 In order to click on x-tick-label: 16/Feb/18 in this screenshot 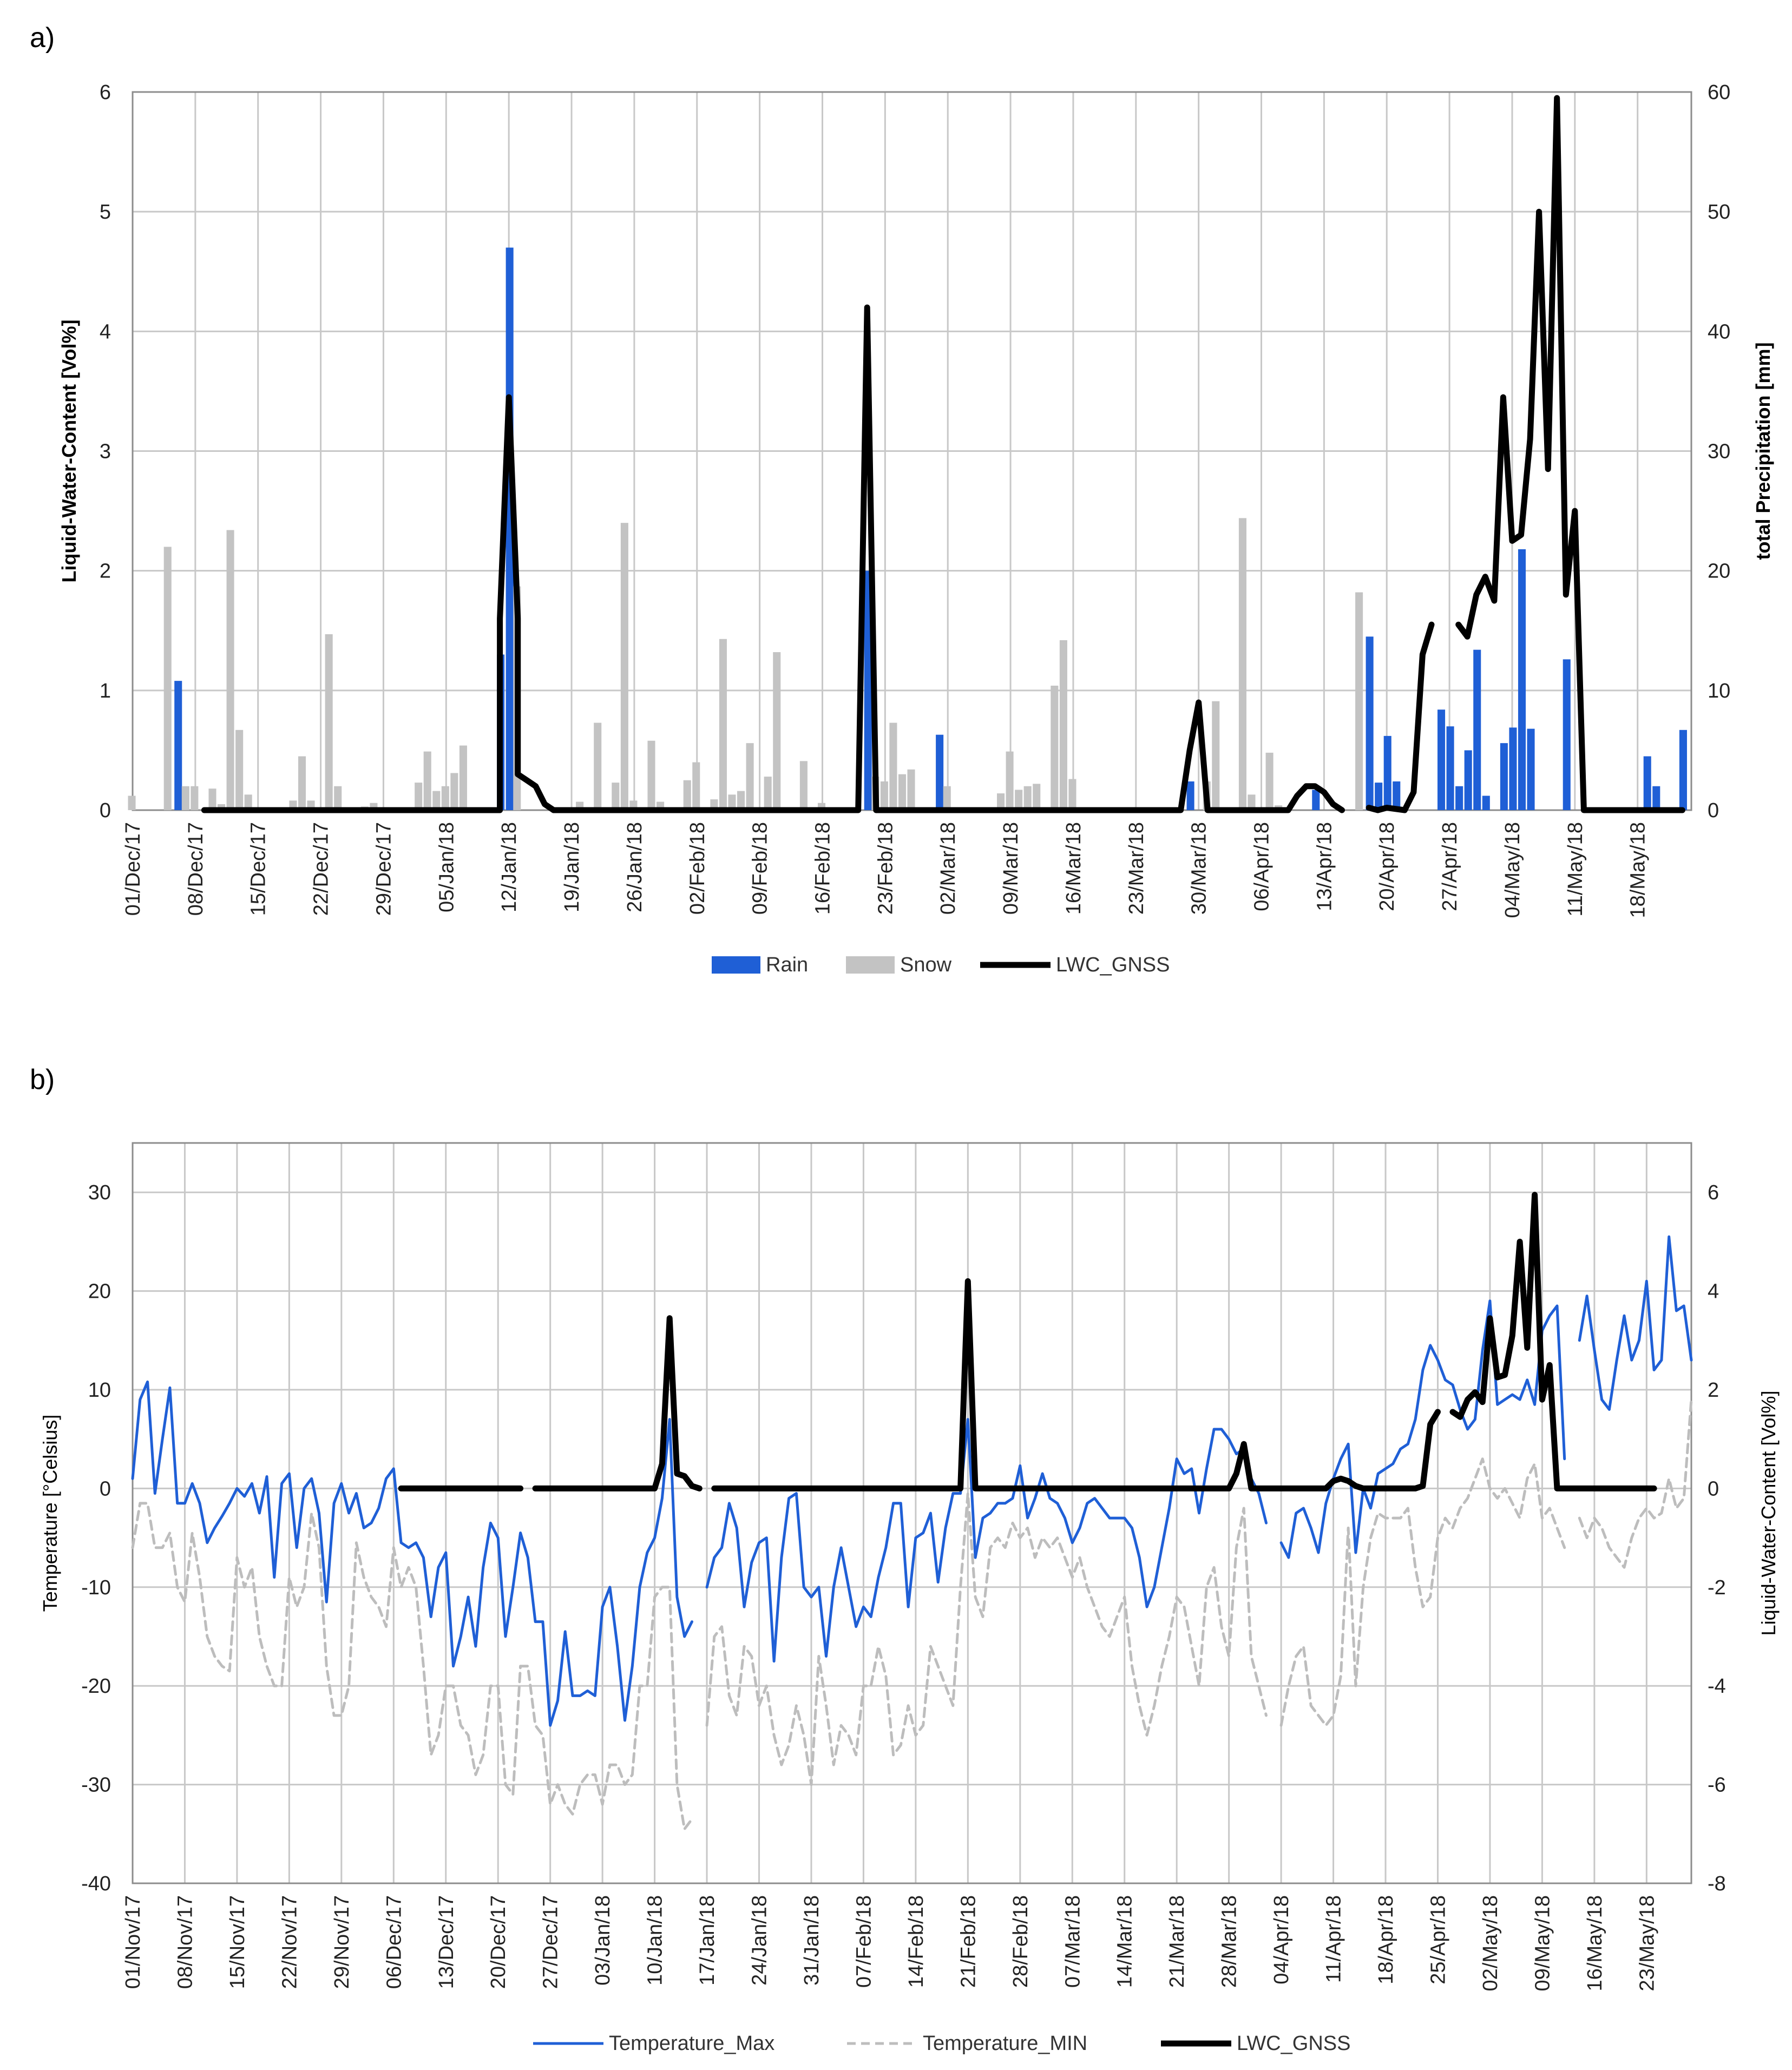, I will do `click(822, 868)`.